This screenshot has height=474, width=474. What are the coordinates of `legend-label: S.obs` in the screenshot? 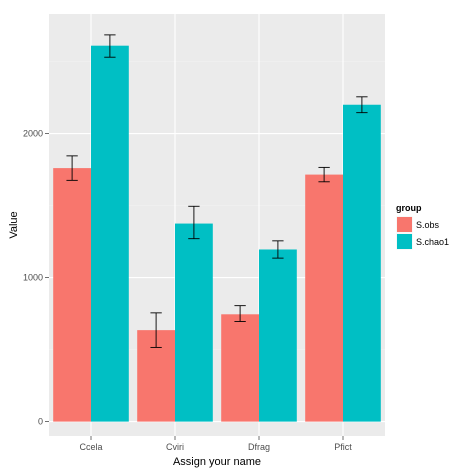 It's located at (428, 225).